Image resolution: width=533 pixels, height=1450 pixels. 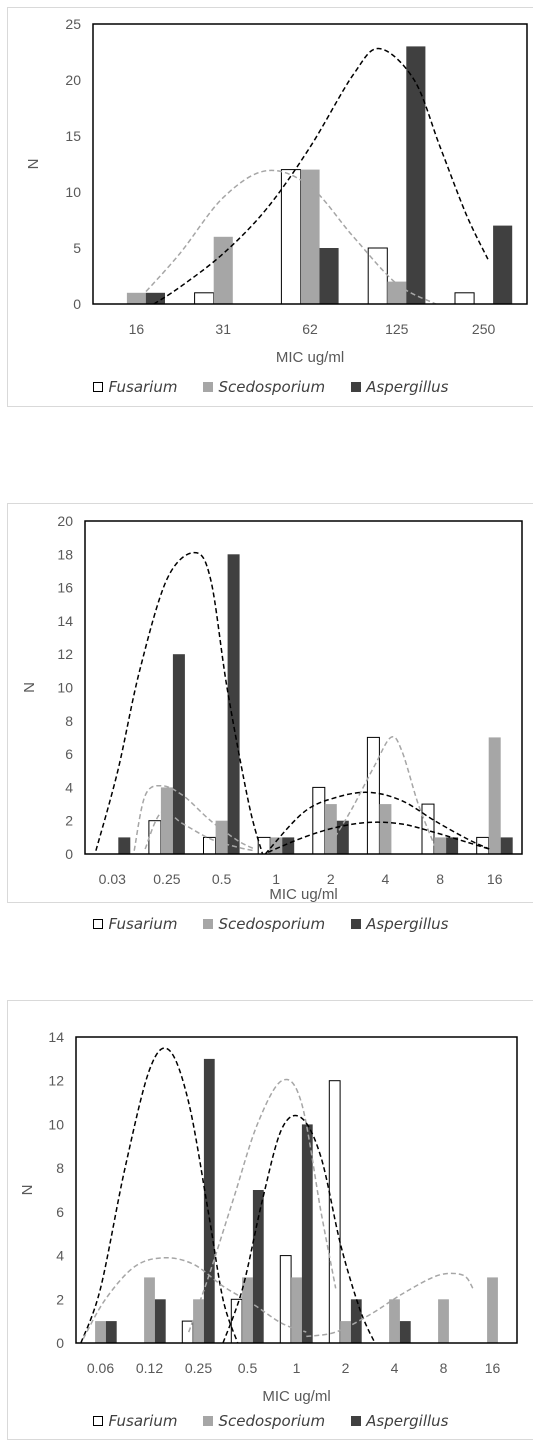 What do you see at coordinates (60, 1299) in the screenshot?
I see `y-tick-label: 2` at bounding box center [60, 1299].